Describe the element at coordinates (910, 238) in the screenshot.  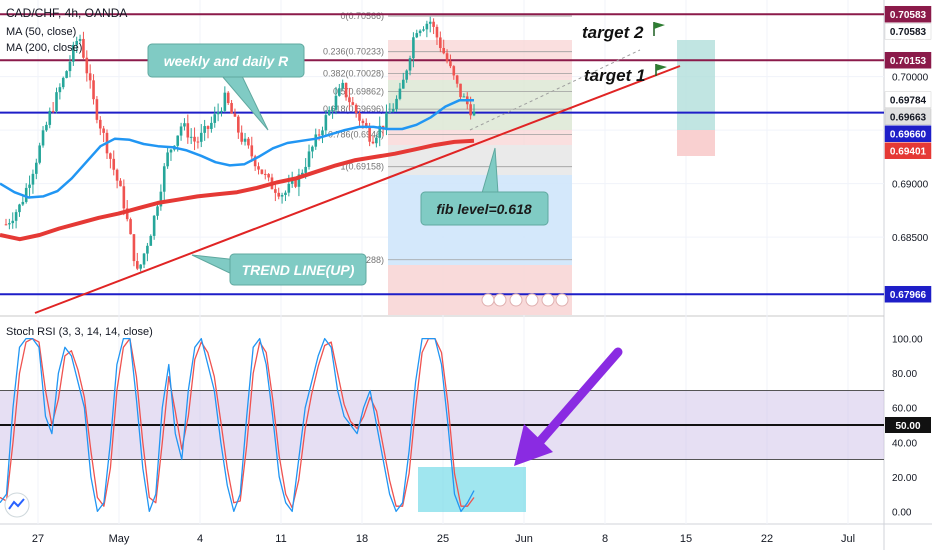
I see `price-tick-label: 0.68500` at that location.